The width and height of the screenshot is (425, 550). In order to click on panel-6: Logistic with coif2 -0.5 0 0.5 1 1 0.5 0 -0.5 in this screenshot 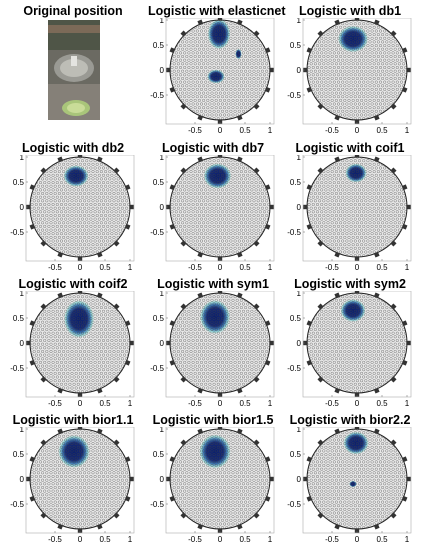, I will do `click(73, 345)`.